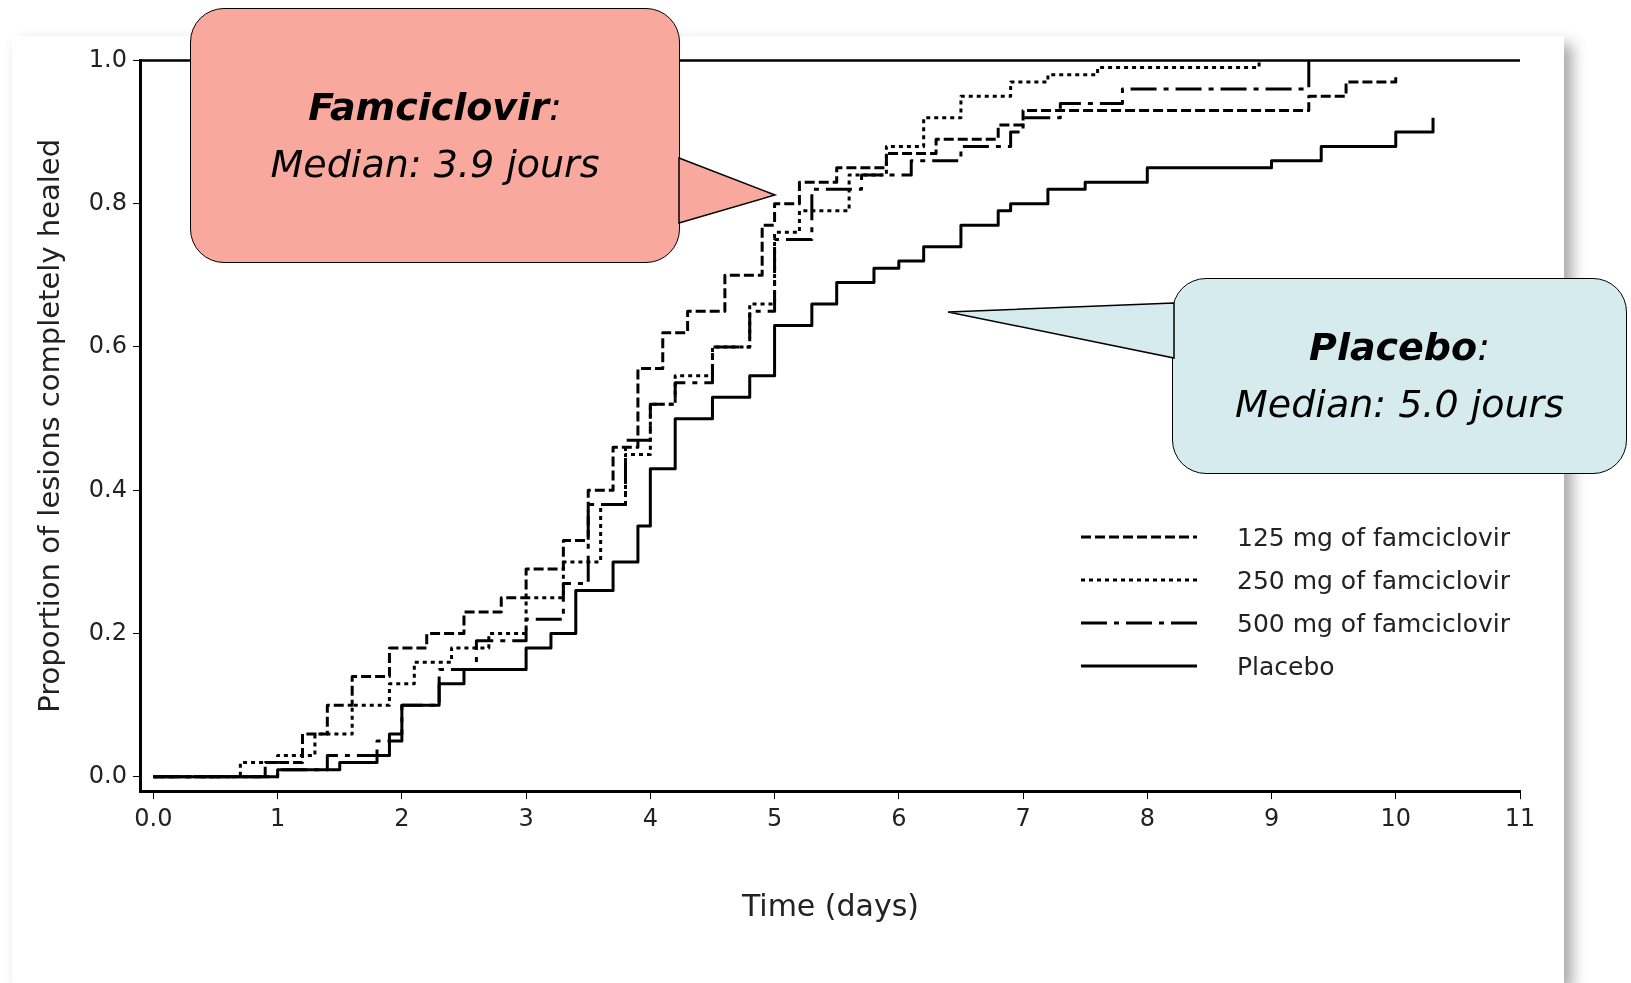 Image resolution: width=1631 pixels, height=983 pixels. Describe the element at coordinates (48, 425) in the screenshot. I see `y-axis-title: Proportion of lesions completely healed` at that location.